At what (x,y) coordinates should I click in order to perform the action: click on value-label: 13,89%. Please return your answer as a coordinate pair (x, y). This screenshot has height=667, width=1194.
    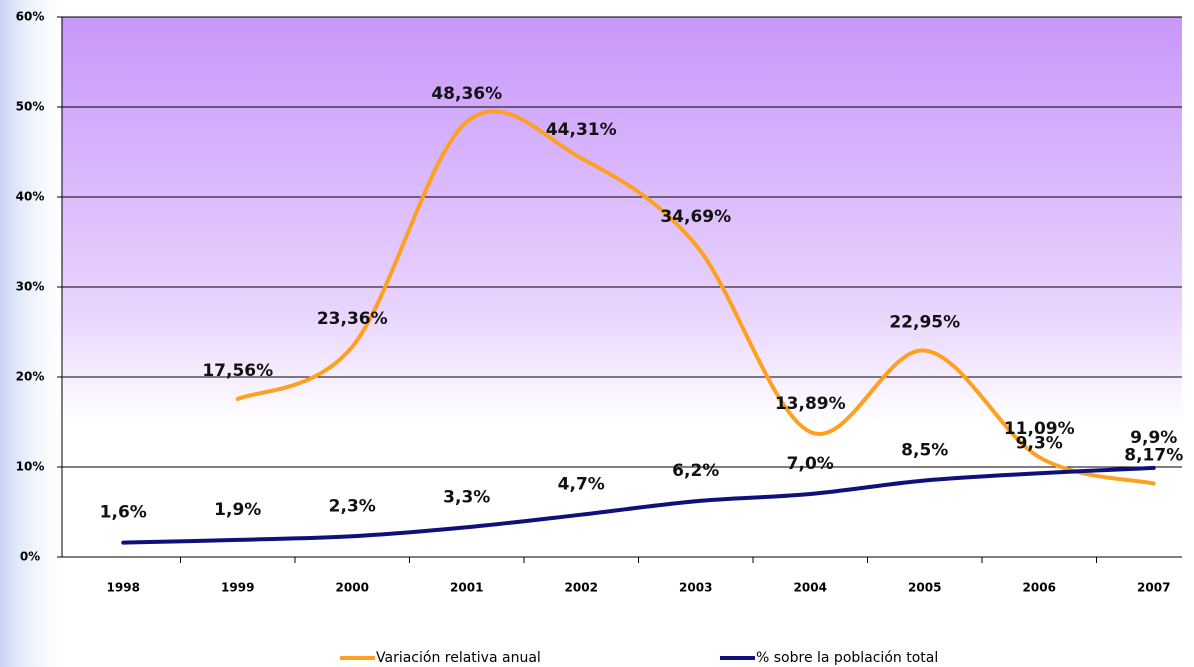
    Looking at the image, I should click on (810, 404).